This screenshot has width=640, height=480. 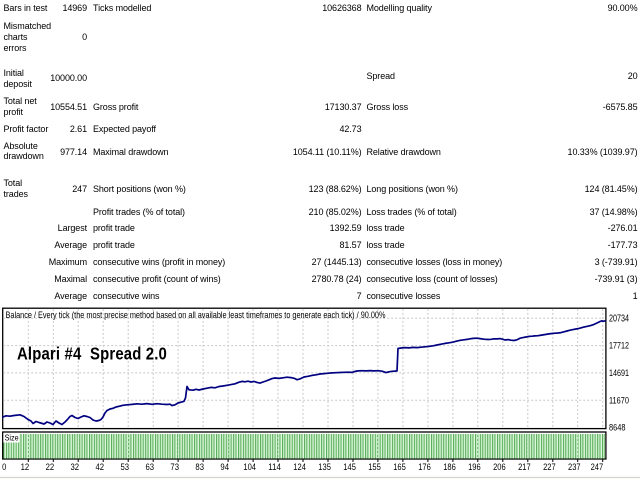 I want to click on svg-text: 17712, so click(x=619, y=346).